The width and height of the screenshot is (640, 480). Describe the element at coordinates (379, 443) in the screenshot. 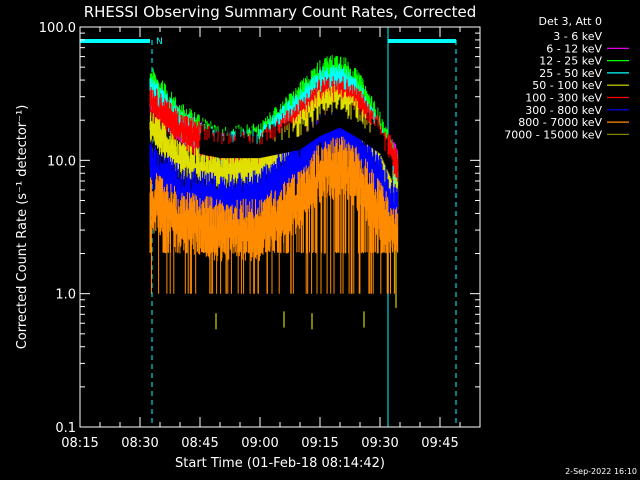

I see `x-tick-label: 09:30` at that location.